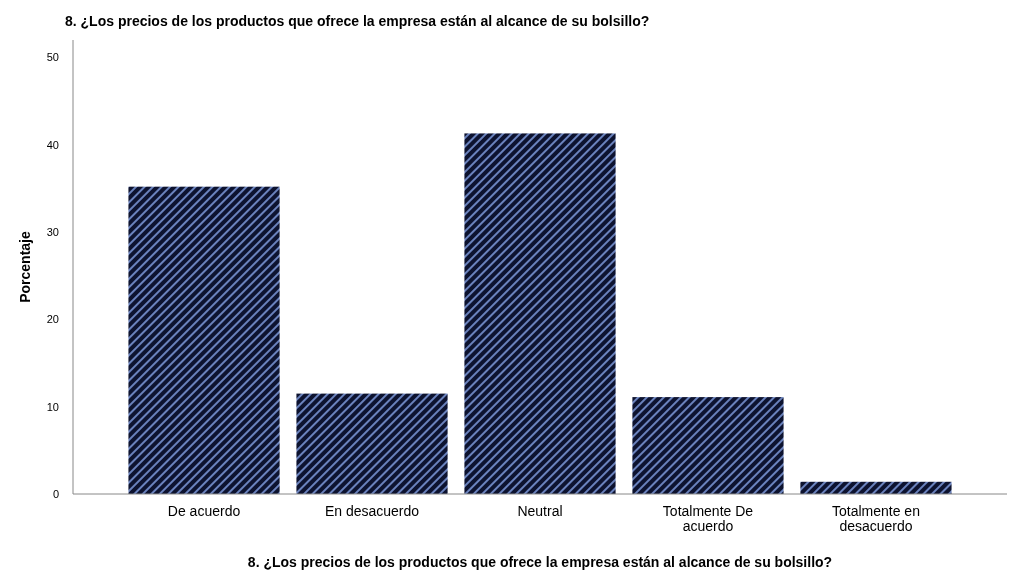  What do you see at coordinates (52, 319) in the screenshot?
I see `y-tick-label: 20` at bounding box center [52, 319].